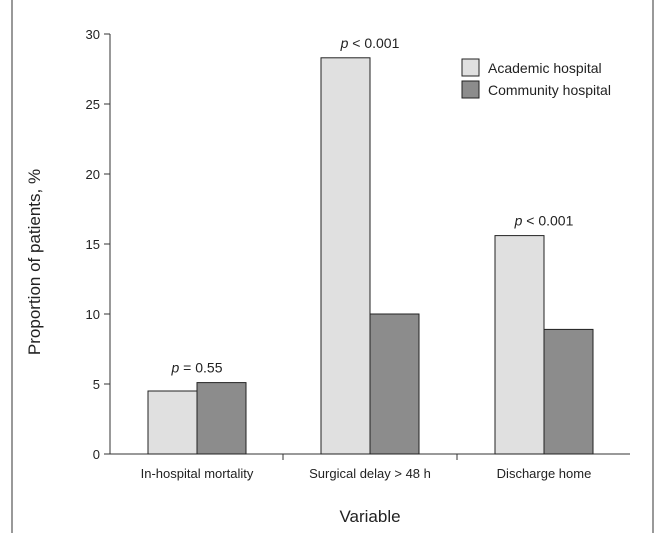 The height and width of the screenshot is (538, 654). What do you see at coordinates (545, 68) in the screenshot?
I see `legend-label: Academic hospital` at bounding box center [545, 68].